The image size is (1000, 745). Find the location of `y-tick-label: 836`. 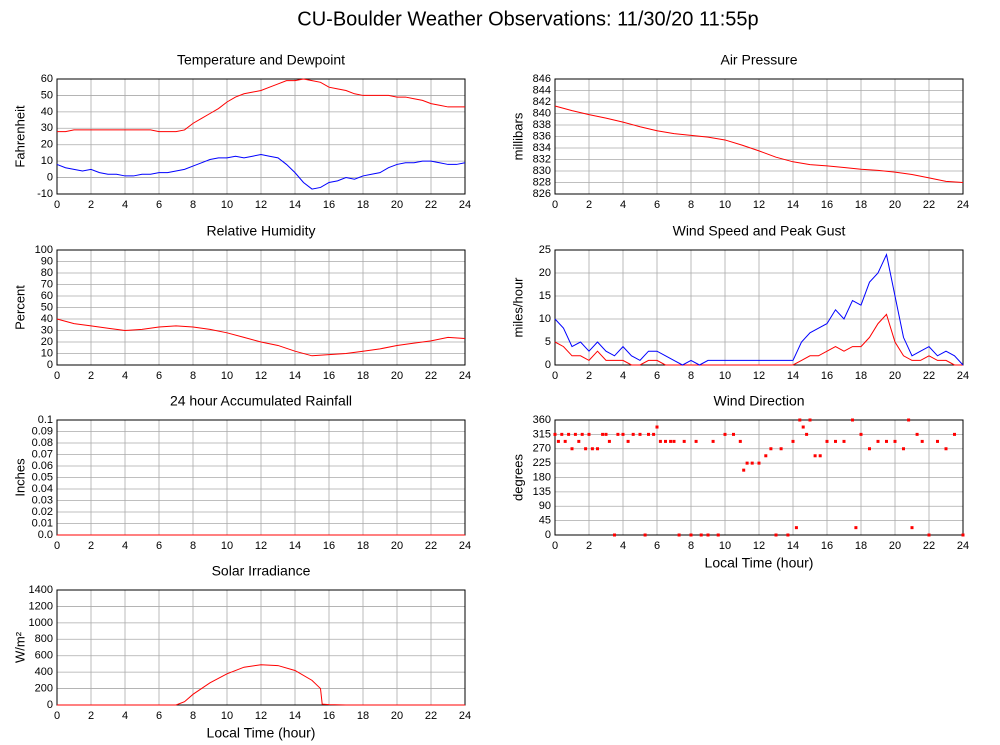

y-tick-label: 836 is located at coordinates (542, 136).